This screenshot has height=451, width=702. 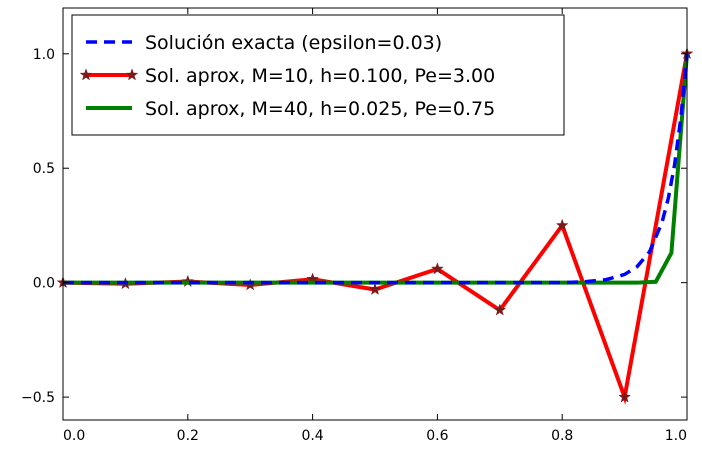 What do you see at coordinates (293, 43) in the screenshot?
I see `legend-label-1: Solución exacta (epsilon=0.03)` at bounding box center [293, 43].